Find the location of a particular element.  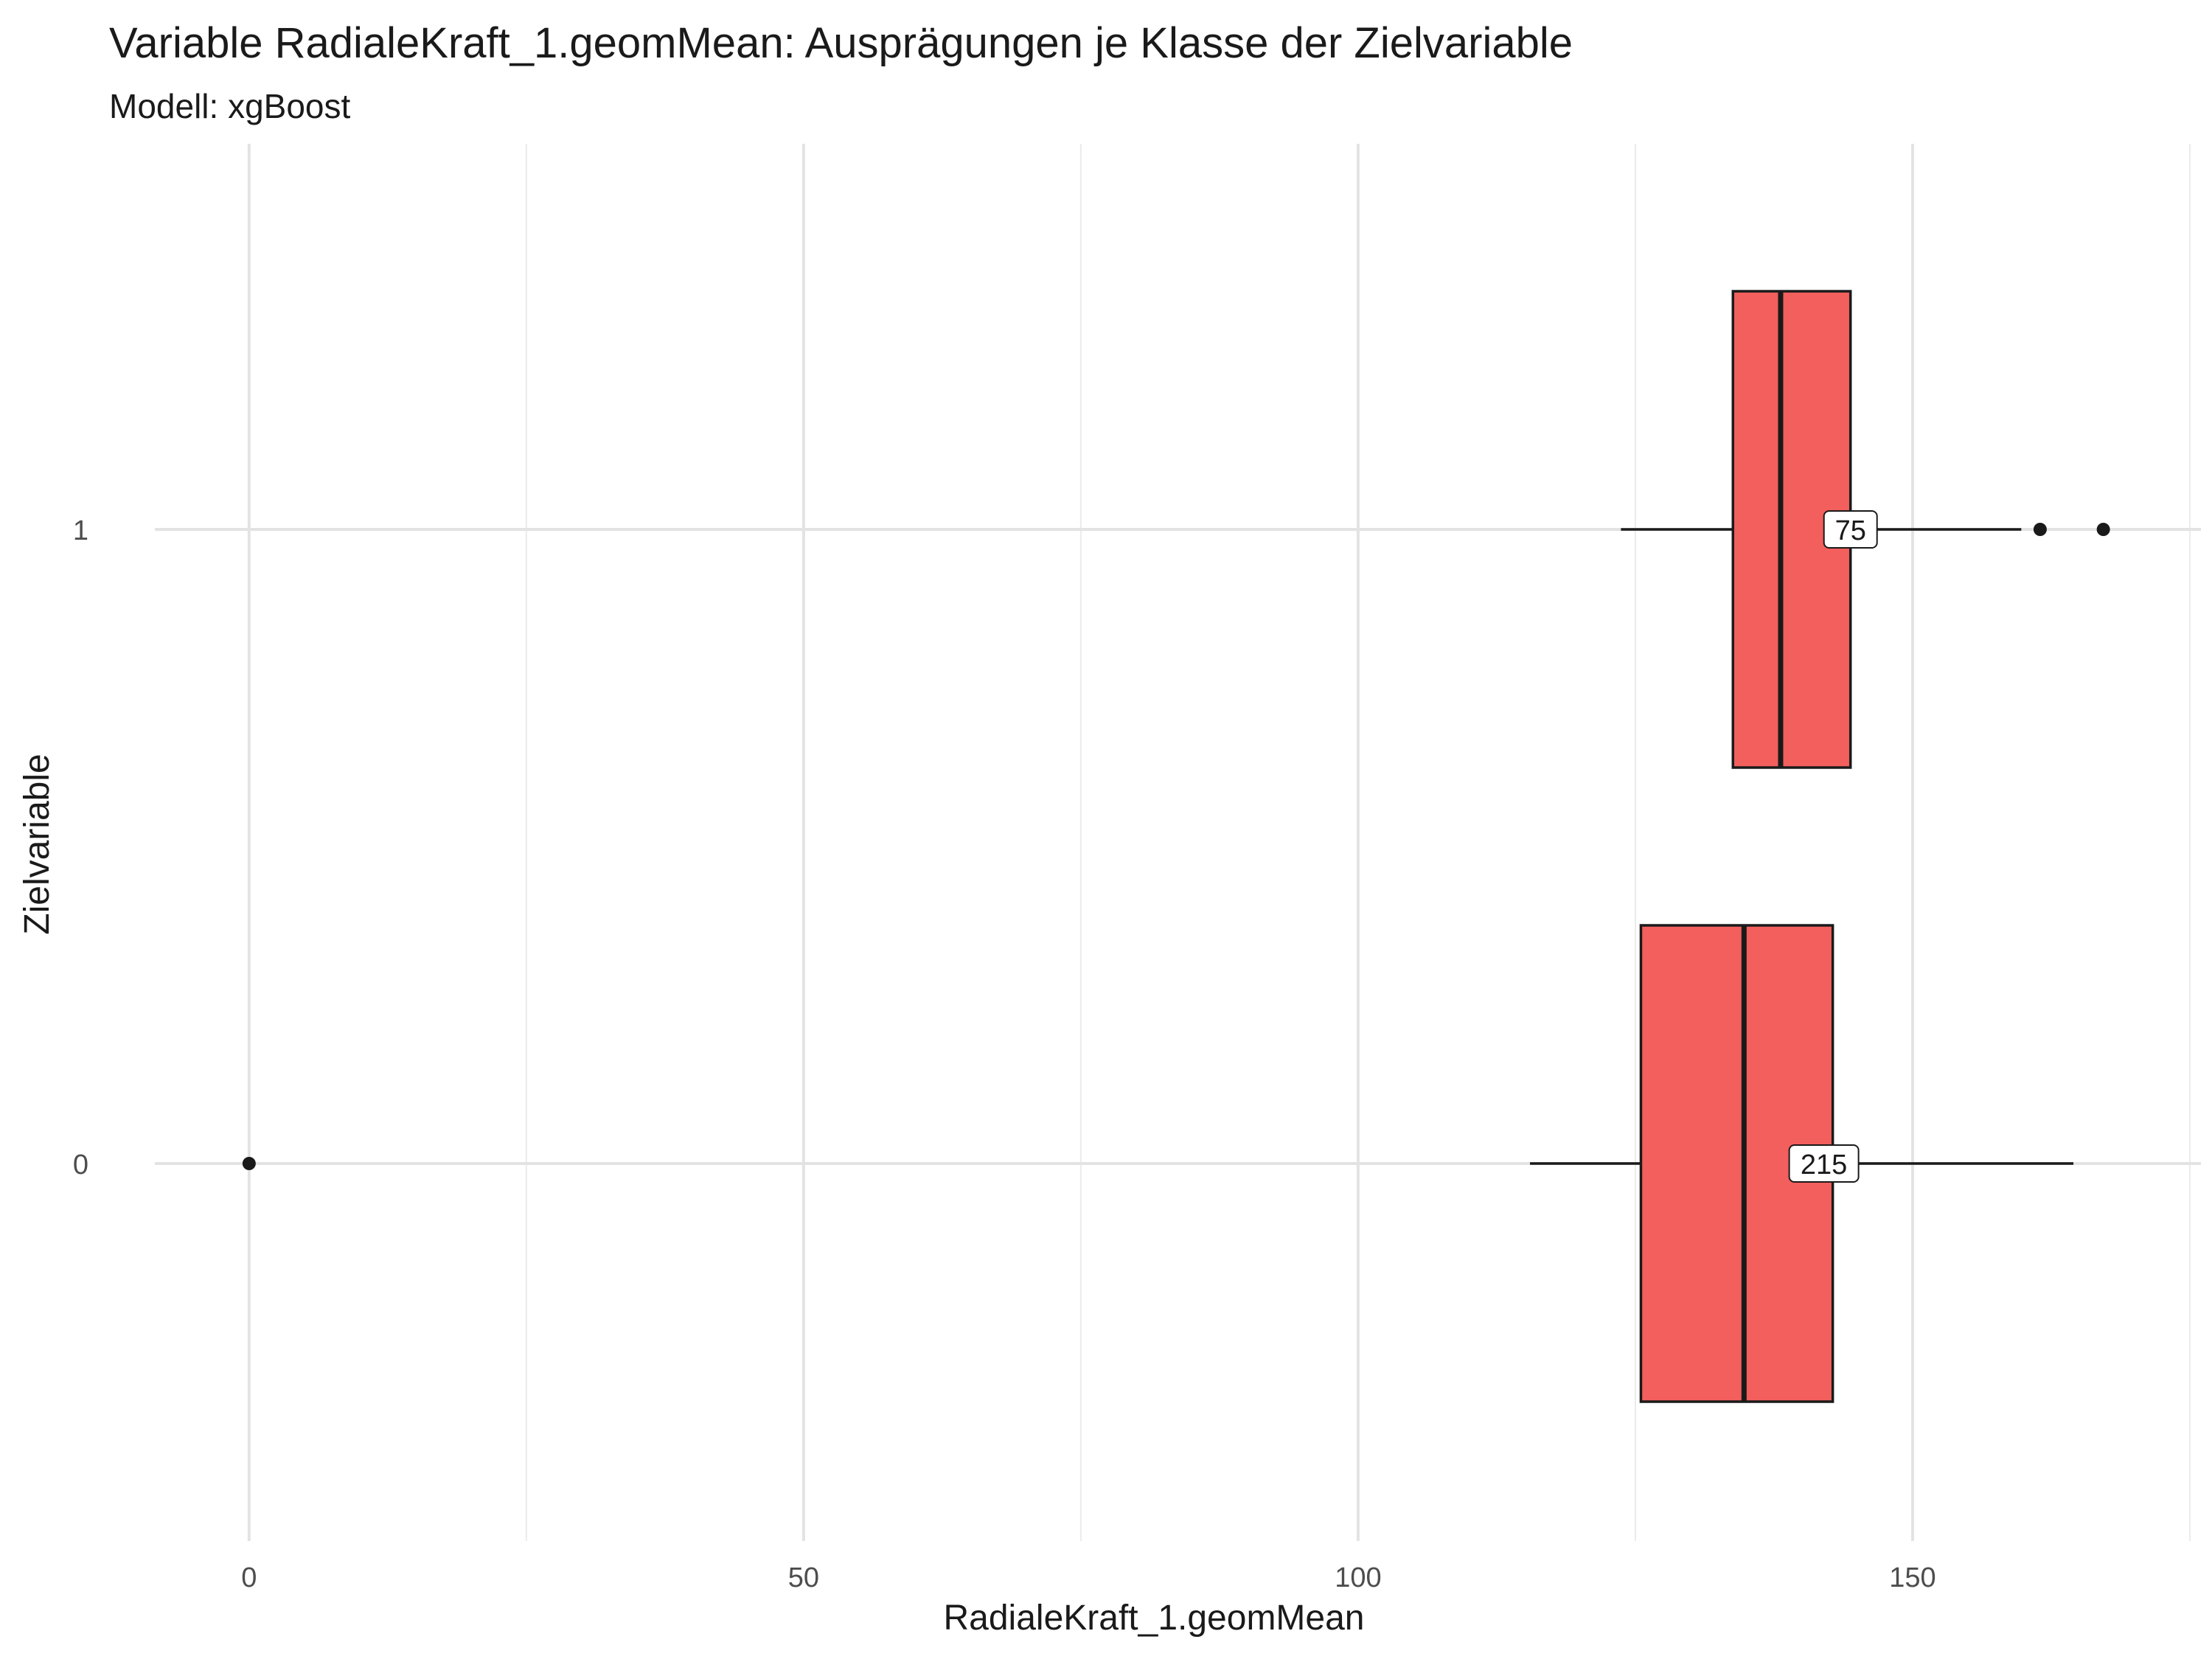

chart-subtitle: Modell: xgBoost is located at coordinates (229, 106).